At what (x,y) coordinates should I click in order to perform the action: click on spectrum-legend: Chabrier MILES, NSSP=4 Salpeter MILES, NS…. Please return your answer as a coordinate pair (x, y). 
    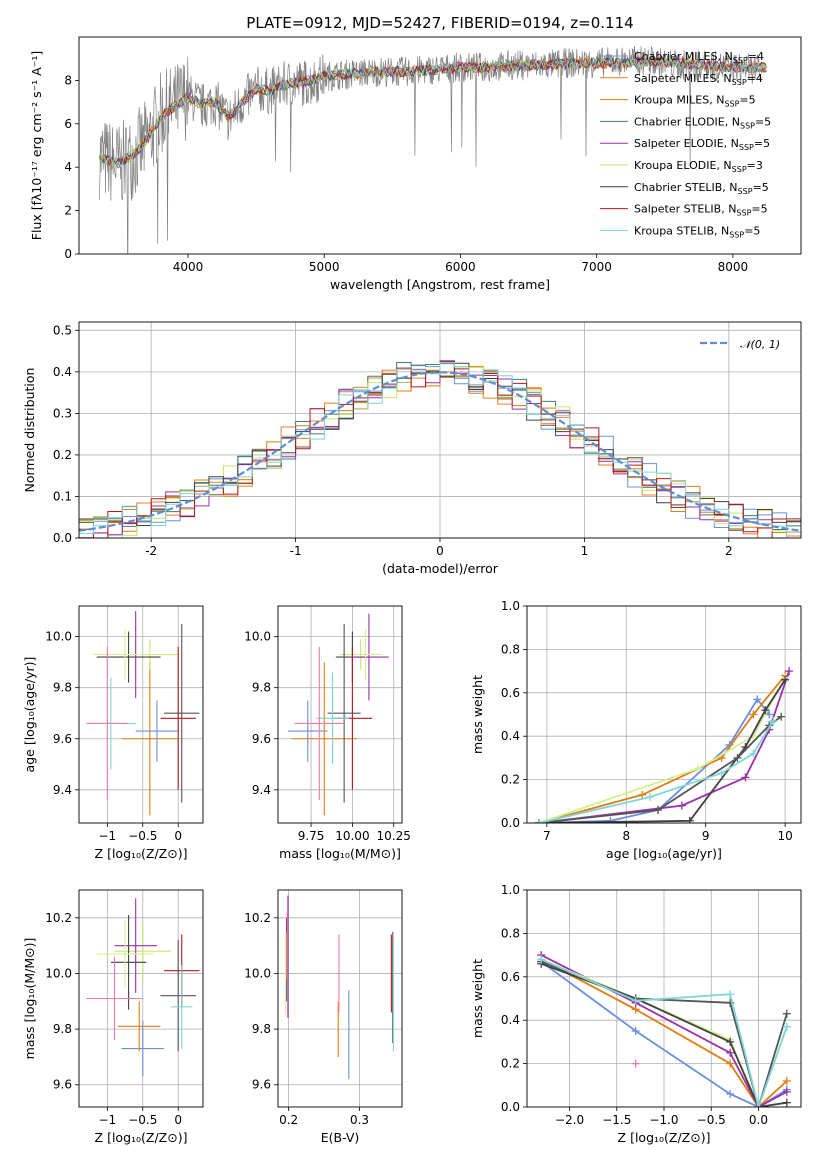
    Looking at the image, I should click on (685, 144).